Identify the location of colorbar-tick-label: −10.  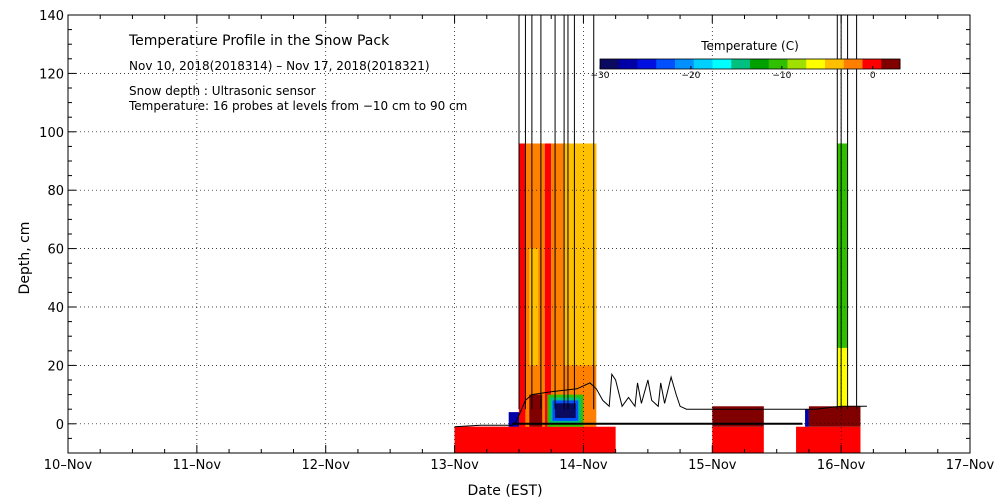
(781, 76).